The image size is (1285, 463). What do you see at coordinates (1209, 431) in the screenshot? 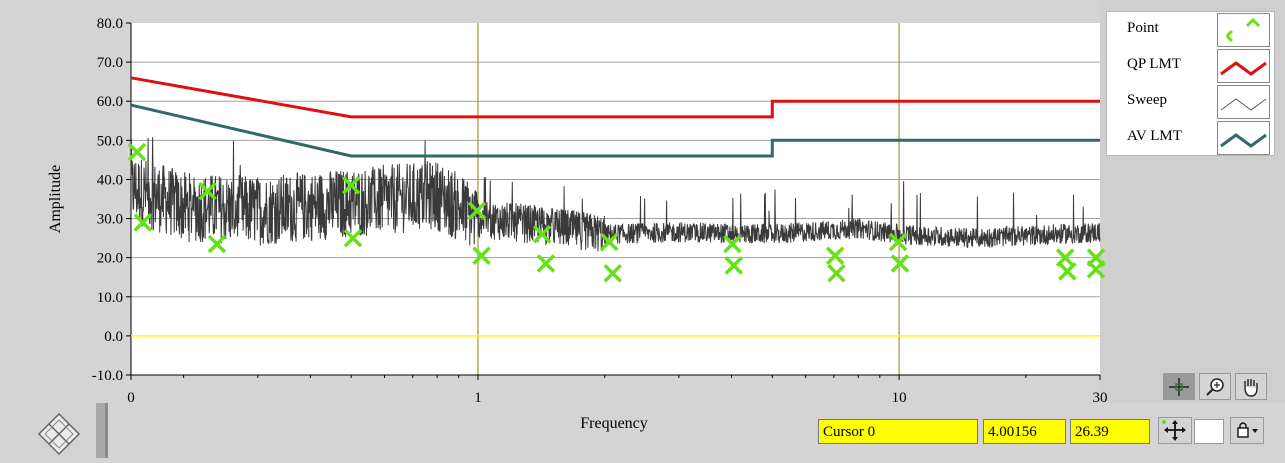
I see `cursor-style-swatch` at bounding box center [1209, 431].